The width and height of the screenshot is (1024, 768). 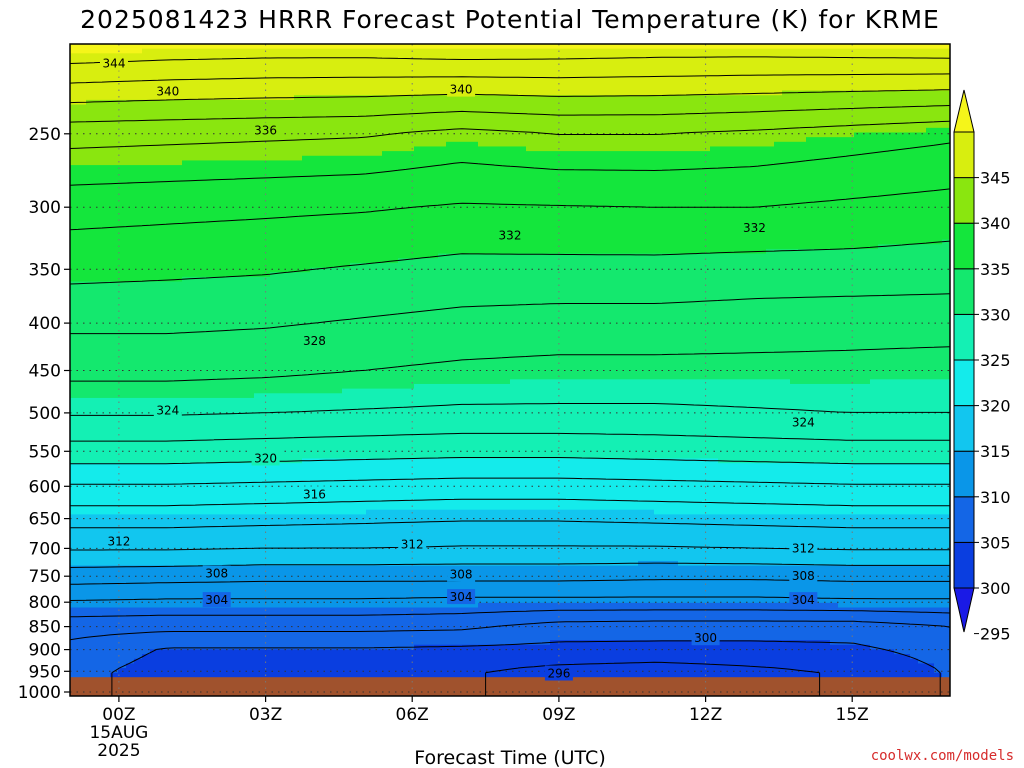 I want to click on colorbar-segment, so click(x=964, y=291).